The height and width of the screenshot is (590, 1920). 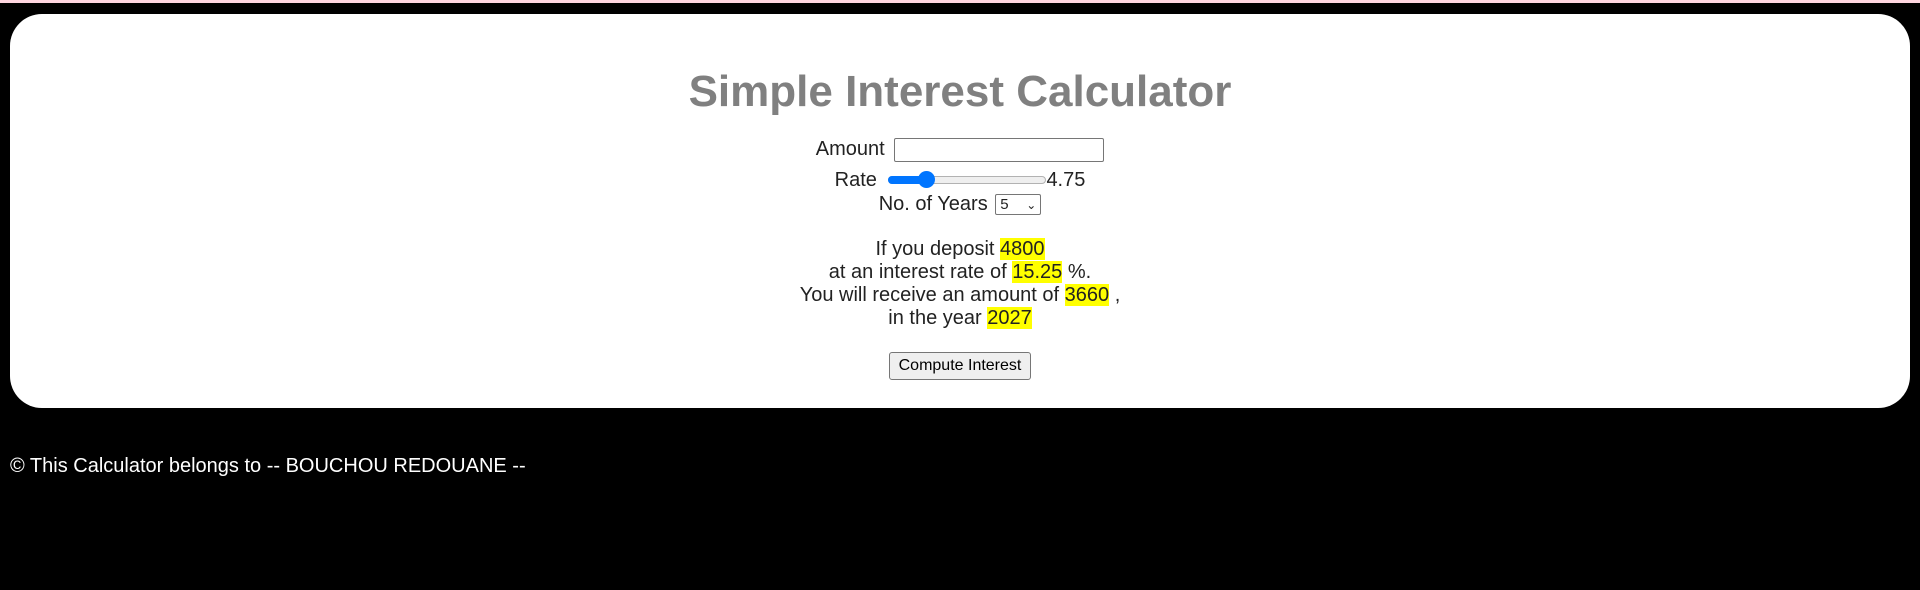 What do you see at coordinates (1009, 317) in the screenshot?
I see `result-year-value: 2027` at bounding box center [1009, 317].